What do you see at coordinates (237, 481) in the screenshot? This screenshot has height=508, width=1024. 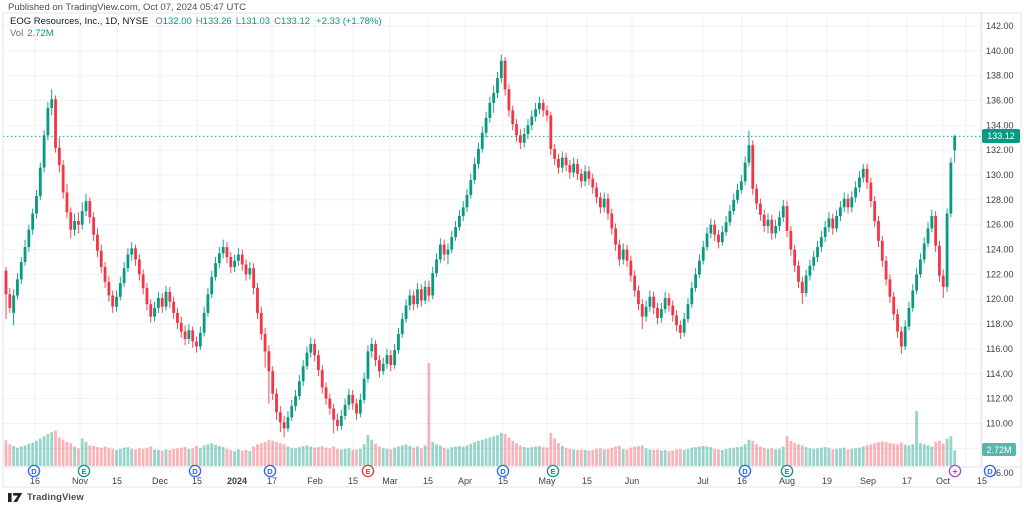 I see `time-tick-label: 2024` at bounding box center [237, 481].